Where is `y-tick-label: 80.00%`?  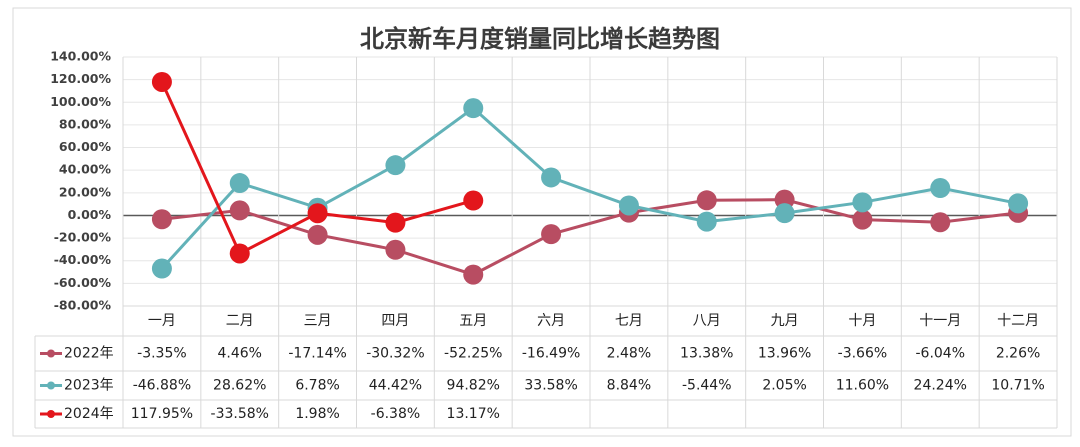 y-tick-label: 80.00% is located at coordinates (85, 123).